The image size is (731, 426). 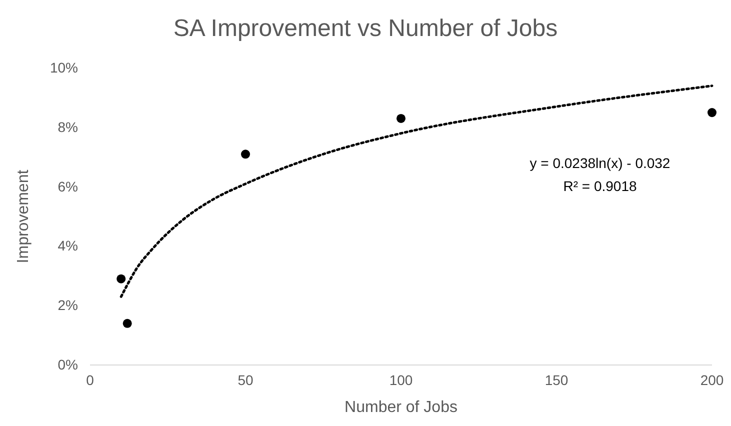 I want to click on y-tick-label: 4%, so click(x=68, y=246).